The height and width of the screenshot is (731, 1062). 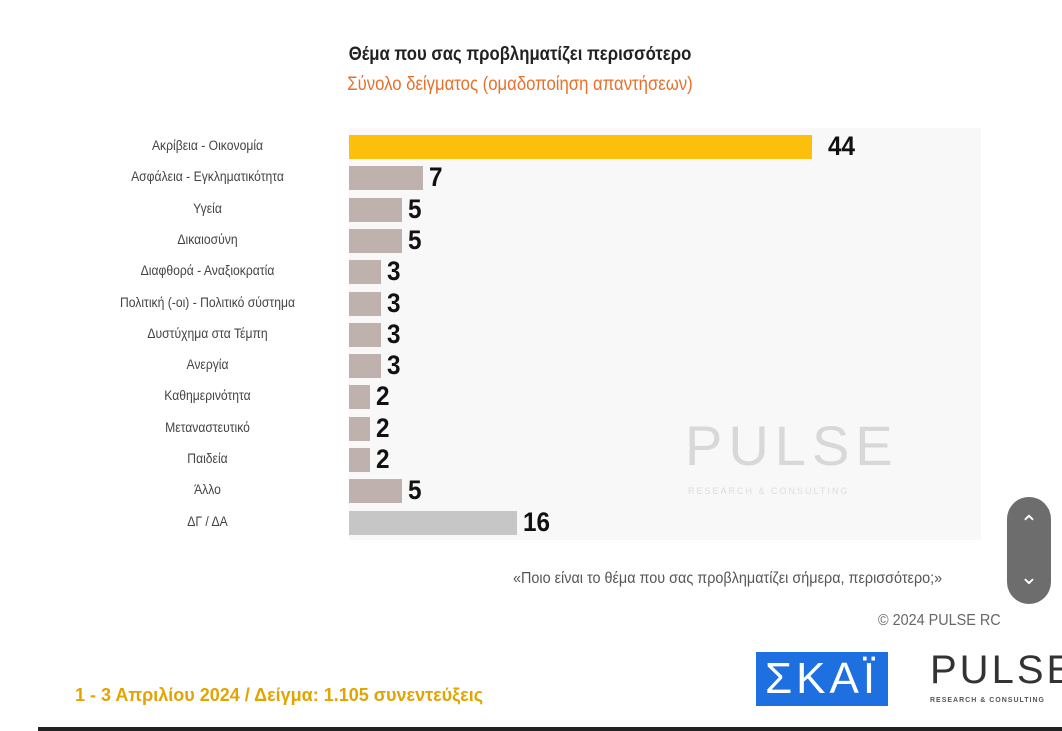 What do you see at coordinates (207, 302) in the screenshot?
I see `category-label: Πολιτική (-οι) - Πολιτικό σύστημα` at bounding box center [207, 302].